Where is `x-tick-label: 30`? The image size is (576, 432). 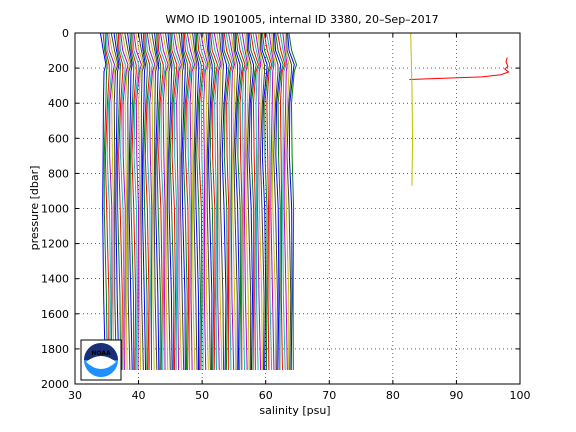 x-tick-label: 30 is located at coordinates (75, 395).